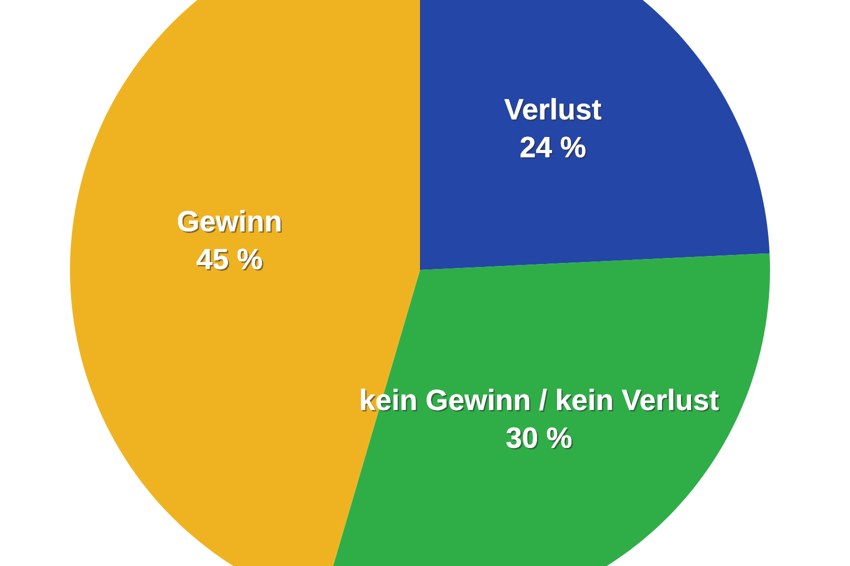 Image resolution: width=850 pixels, height=566 pixels. What do you see at coordinates (539, 438) in the screenshot?
I see `data-label: 30 %` at bounding box center [539, 438].